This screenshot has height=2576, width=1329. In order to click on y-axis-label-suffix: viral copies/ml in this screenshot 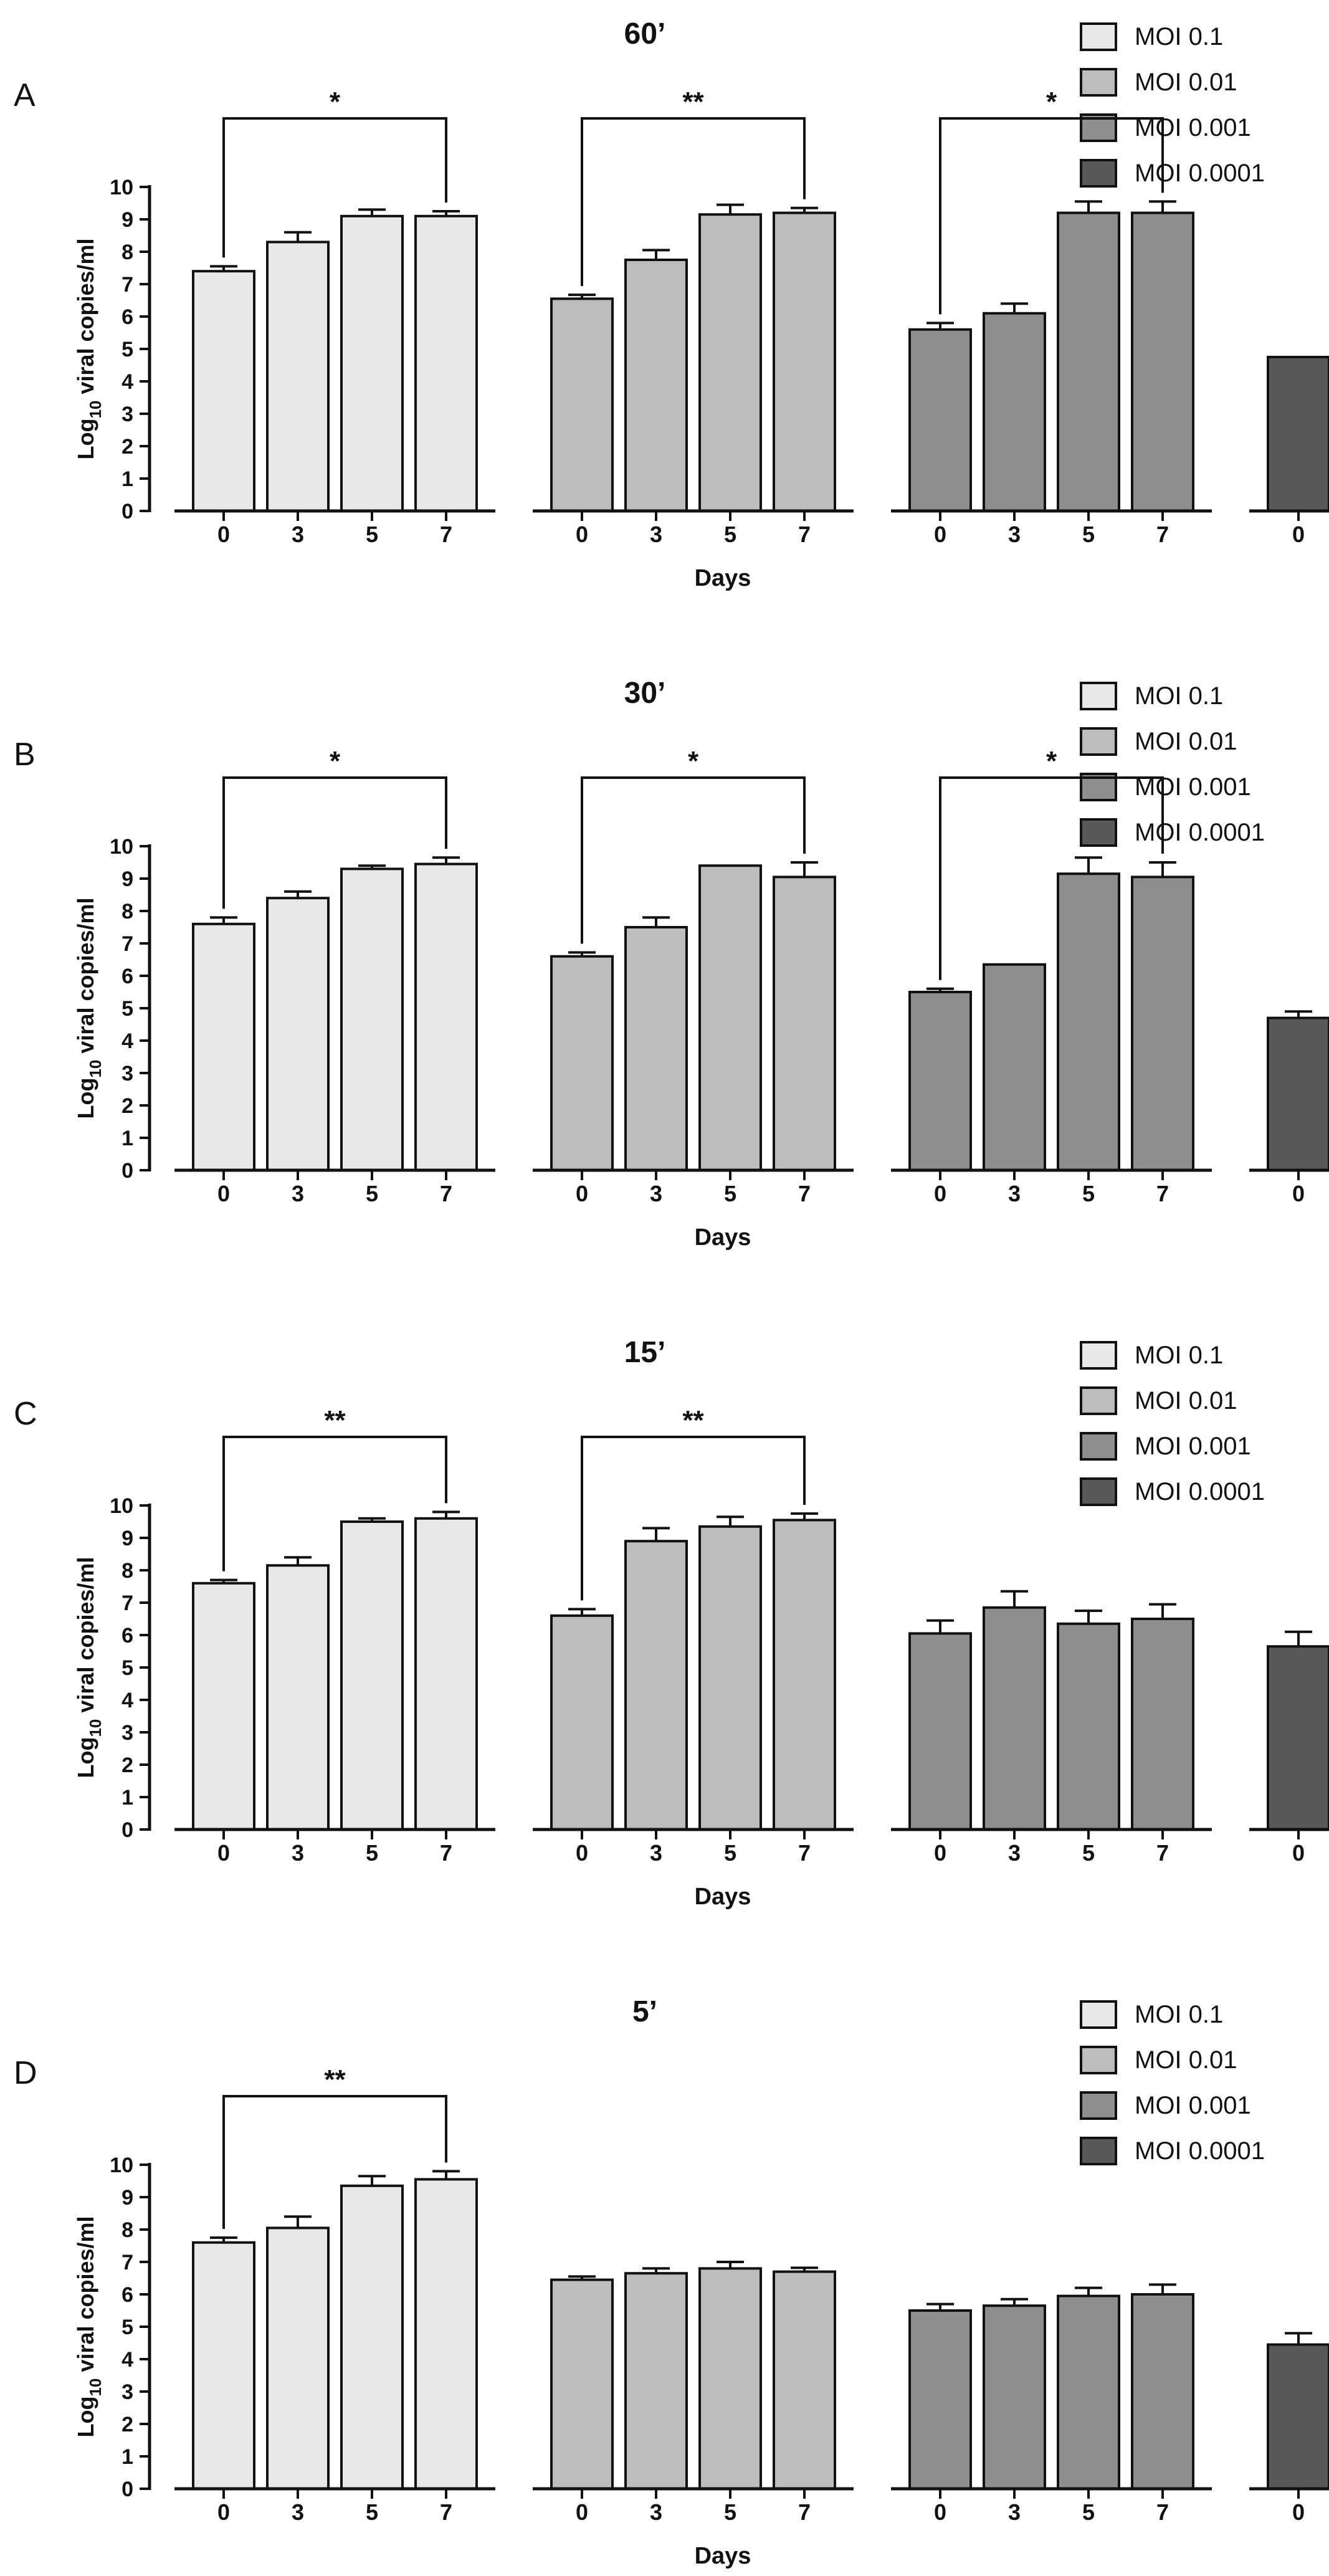, I will do `click(85, 978)`.